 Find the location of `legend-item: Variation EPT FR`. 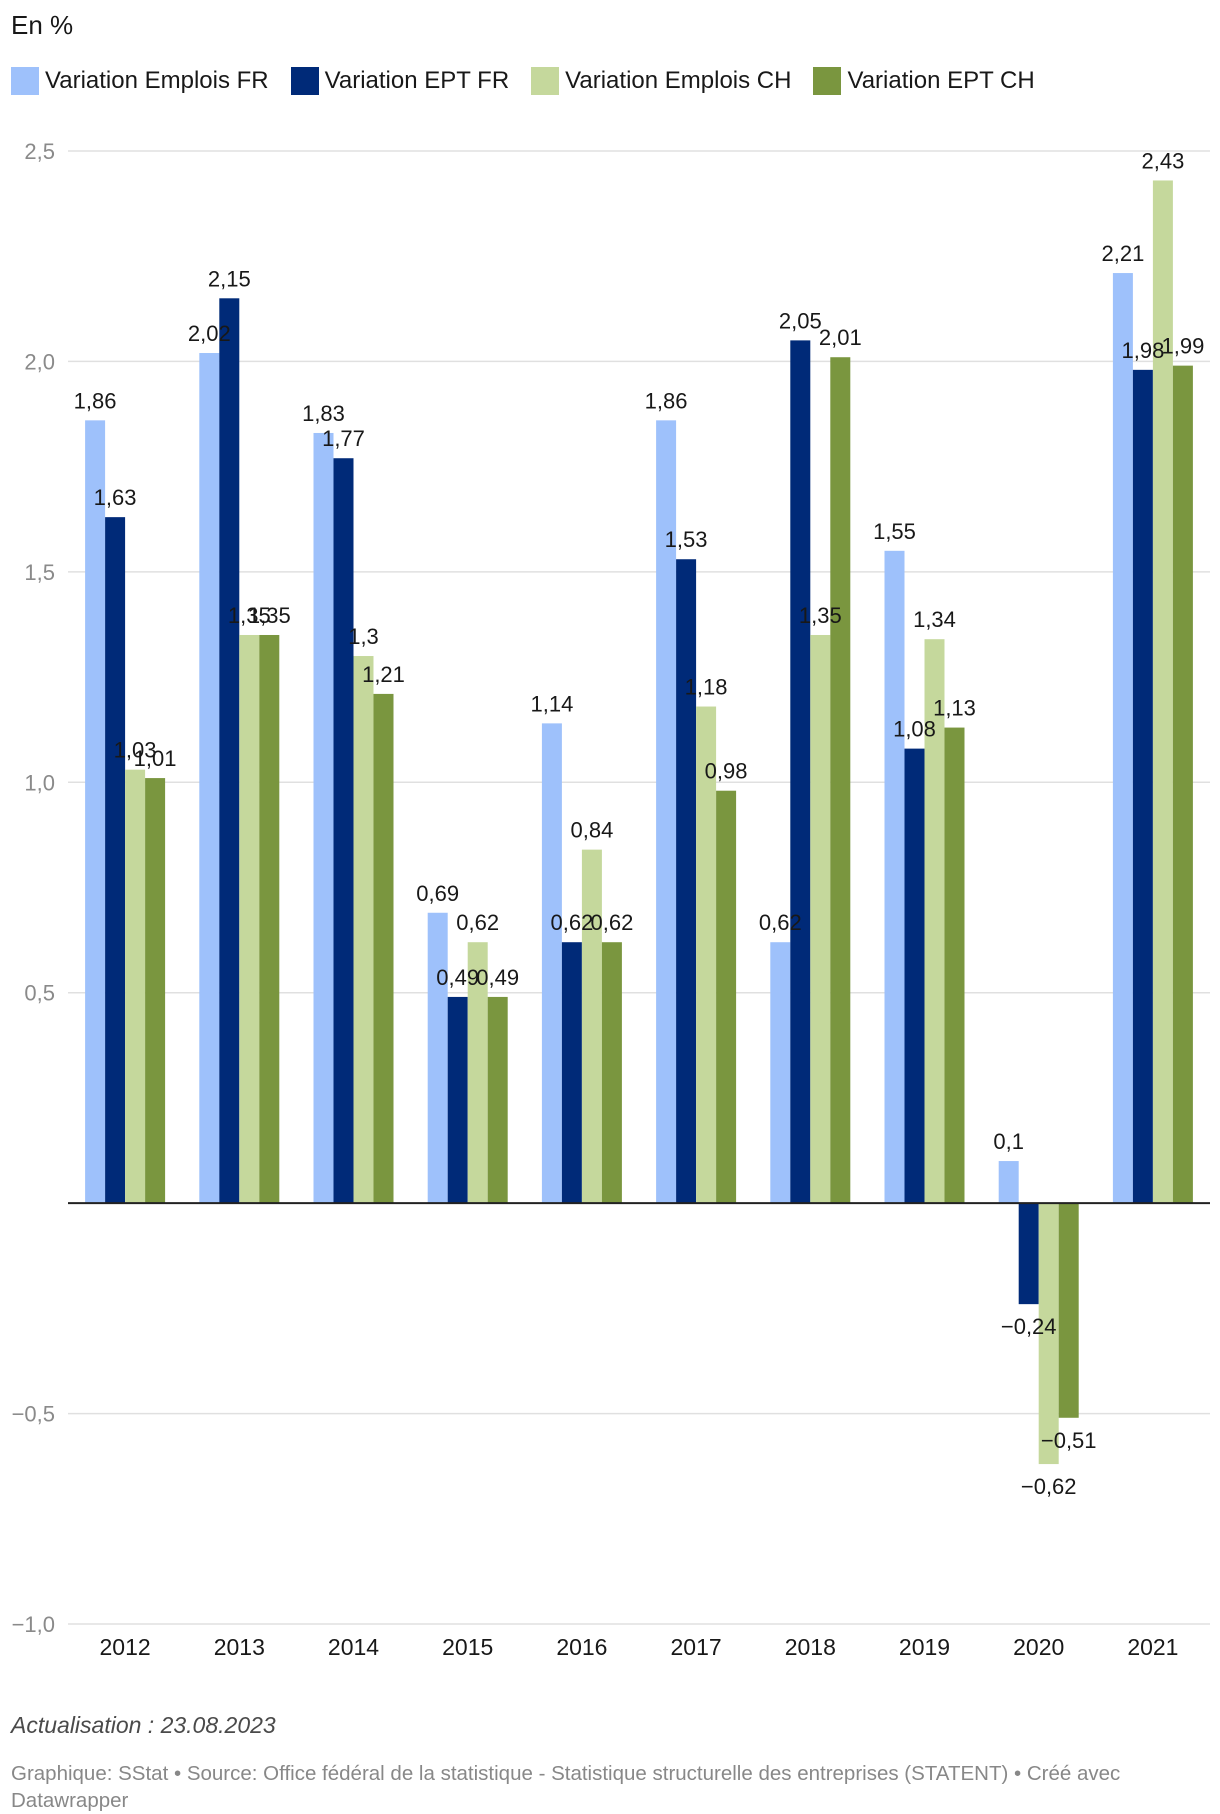

legend-item: Variation EPT FR is located at coordinates (400, 81).